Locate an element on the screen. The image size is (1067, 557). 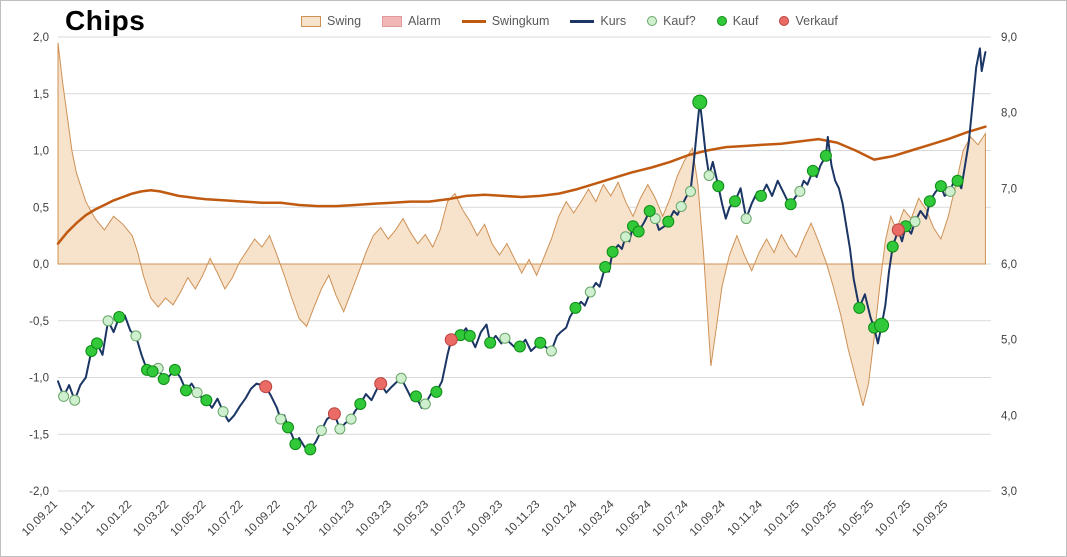
legend-item-alarm: Alarm is located at coordinates (411, 21).